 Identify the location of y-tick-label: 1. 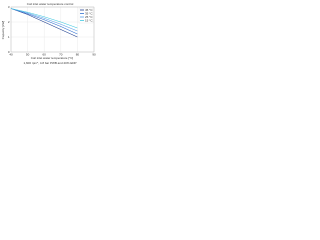
(9, 37).